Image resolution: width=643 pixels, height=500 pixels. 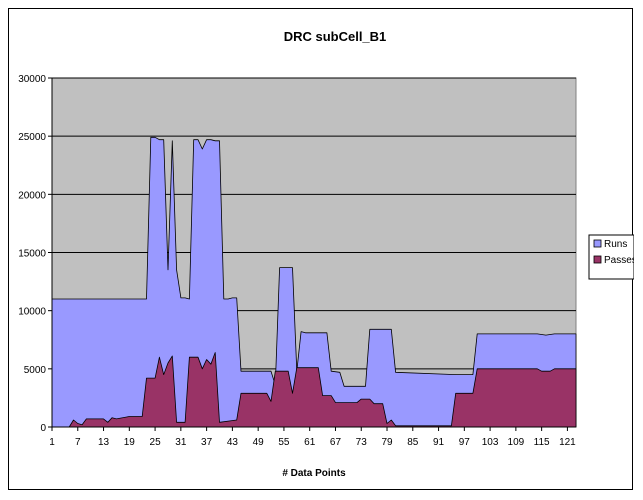 What do you see at coordinates (233, 442) in the screenshot?
I see `x-tick-label: 43` at bounding box center [233, 442].